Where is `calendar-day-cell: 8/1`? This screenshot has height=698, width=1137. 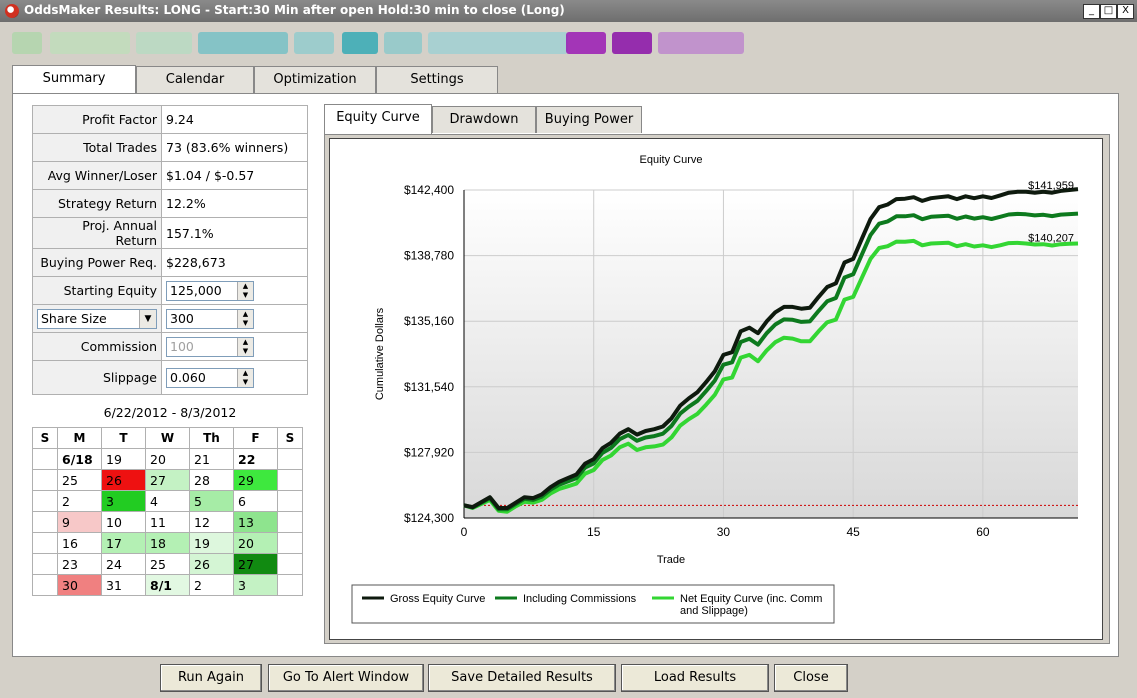
calendar-day-cell: 8/1 is located at coordinates (167, 585).